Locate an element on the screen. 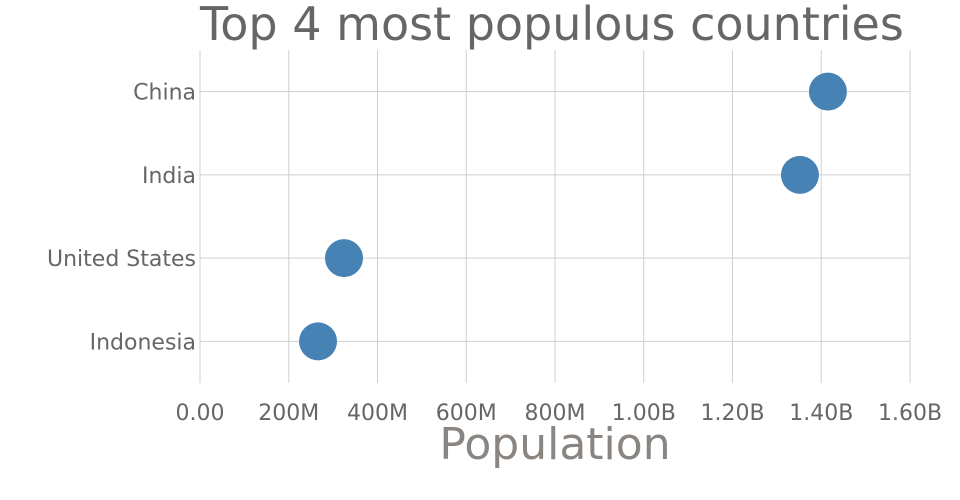  x-tick-label: 1.00B is located at coordinates (644, 413).